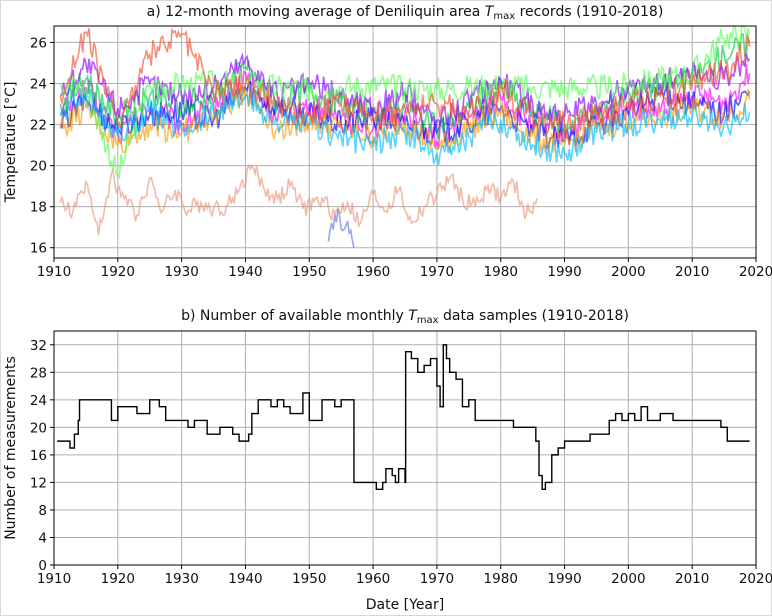 The height and width of the screenshot is (616, 772). I want to click on y-tick-label: 26, so click(38, 43).